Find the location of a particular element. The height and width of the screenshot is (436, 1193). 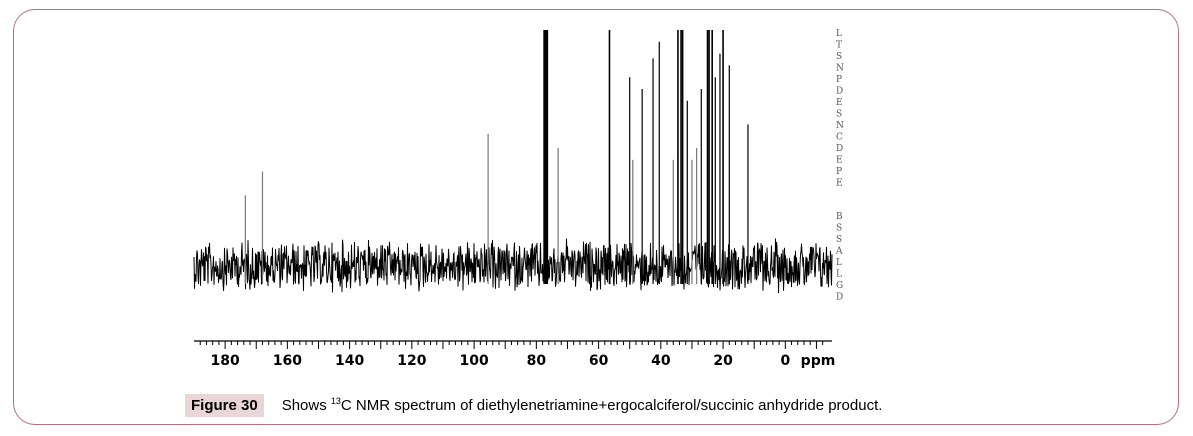

param-entry: B is located at coordinates (839, 217).